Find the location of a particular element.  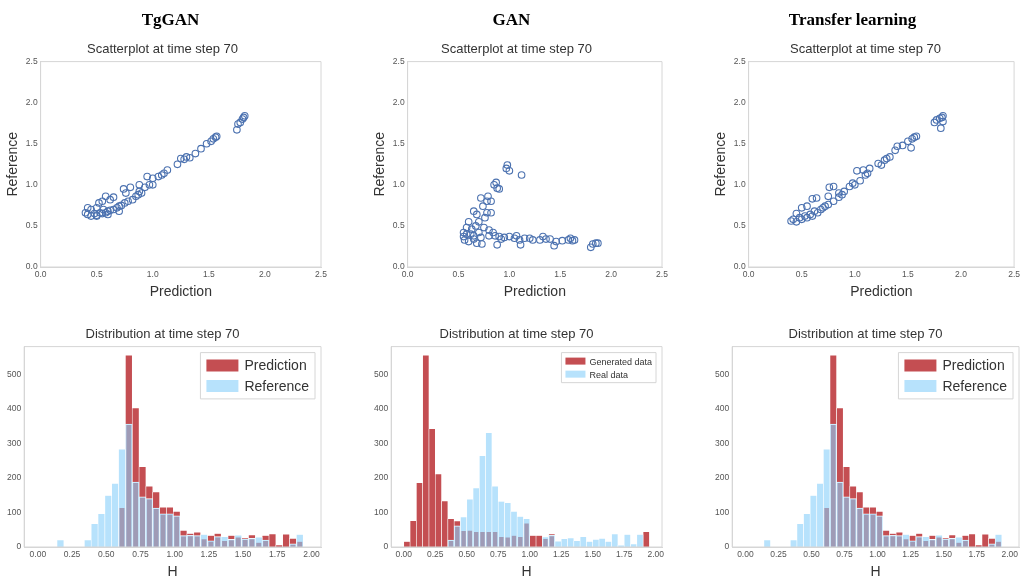

legend-label: Generated data is located at coordinates (621, 361).